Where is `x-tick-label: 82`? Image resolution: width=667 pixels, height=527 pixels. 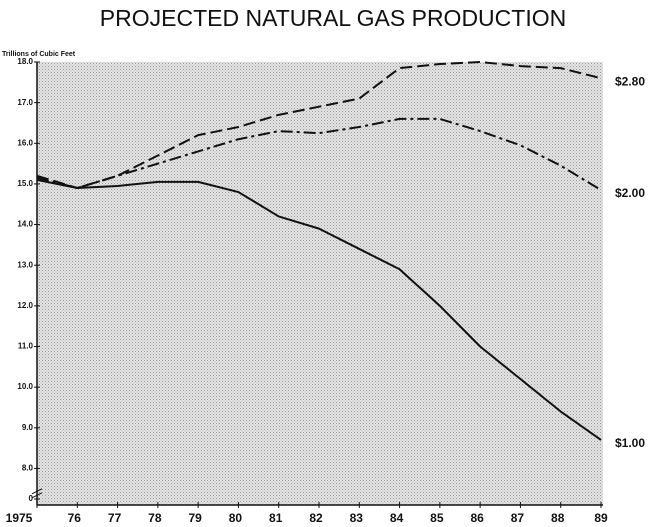
x-tick-label: 82 is located at coordinates (316, 518).